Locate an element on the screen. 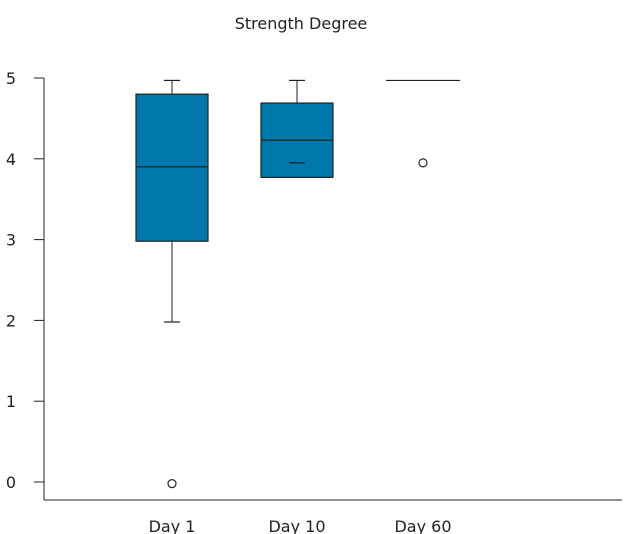 Image resolution: width=631 pixels, height=534 pixels. x-tick-label: Day 60 is located at coordinates (422, 525).